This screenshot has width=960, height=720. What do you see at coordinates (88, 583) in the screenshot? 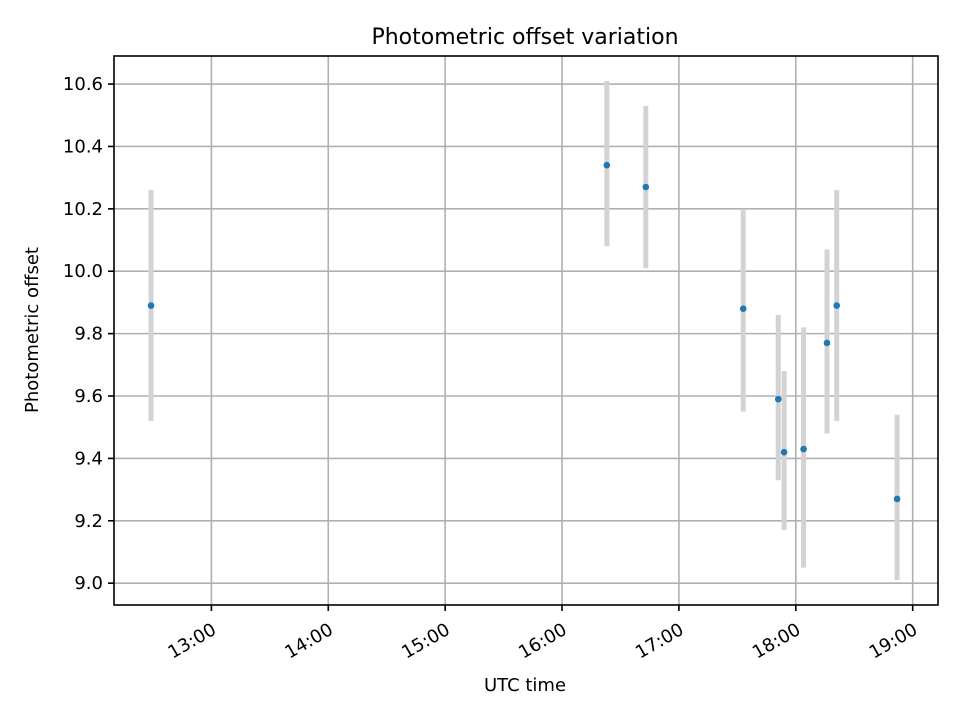
I see `y-tick-label: 9.0` at bounding box center [88, 583].